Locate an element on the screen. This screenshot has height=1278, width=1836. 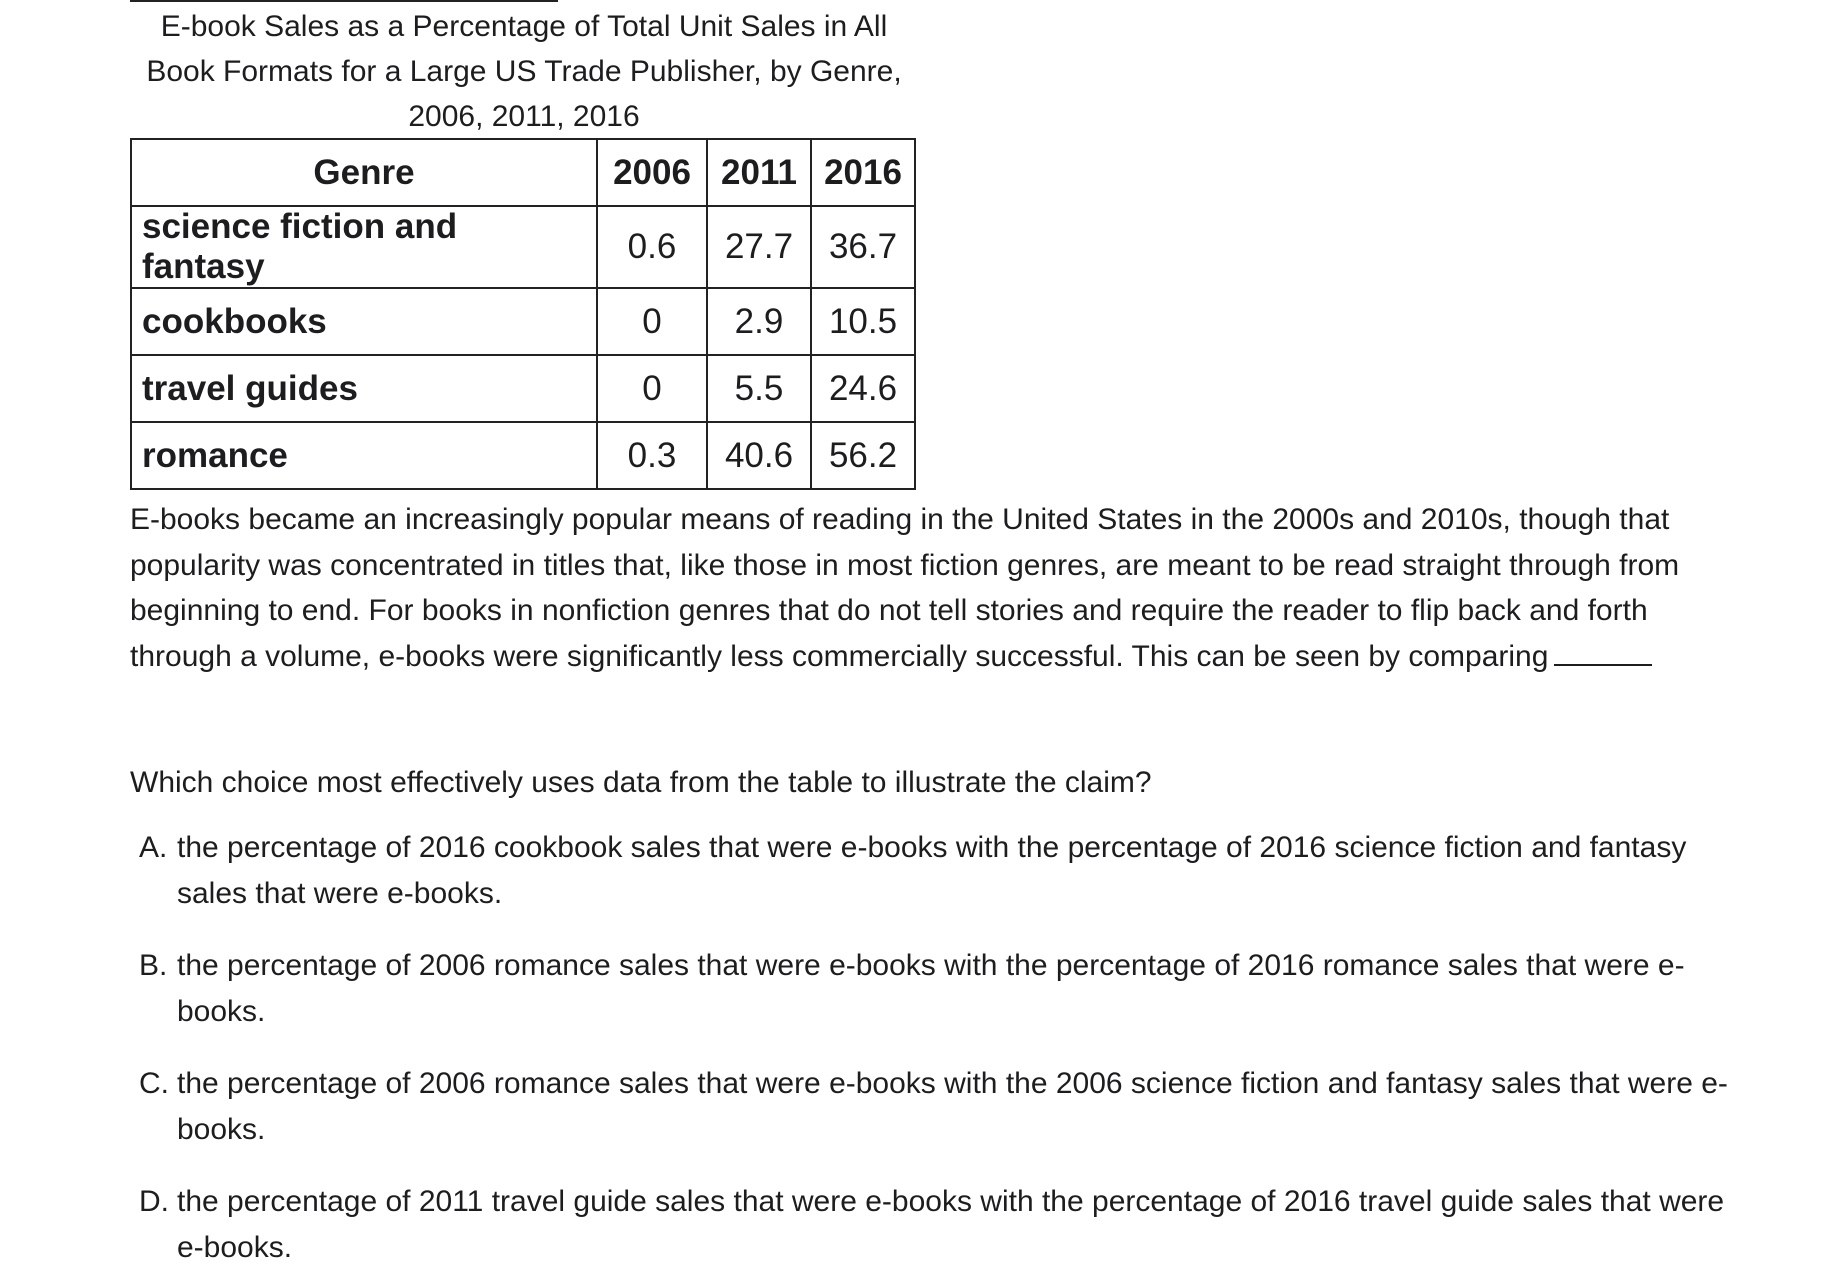
genre-cell: cookbooks is located at coordinates (364, 321).